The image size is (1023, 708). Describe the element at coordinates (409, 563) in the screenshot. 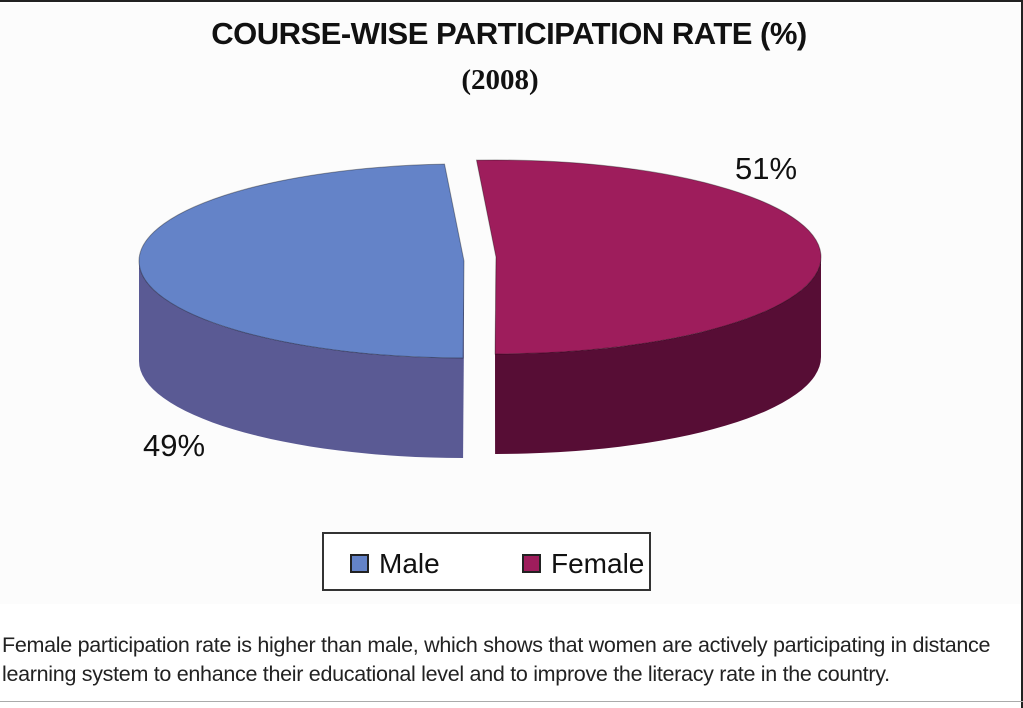

I see `legend-label-male: Male` at that location.